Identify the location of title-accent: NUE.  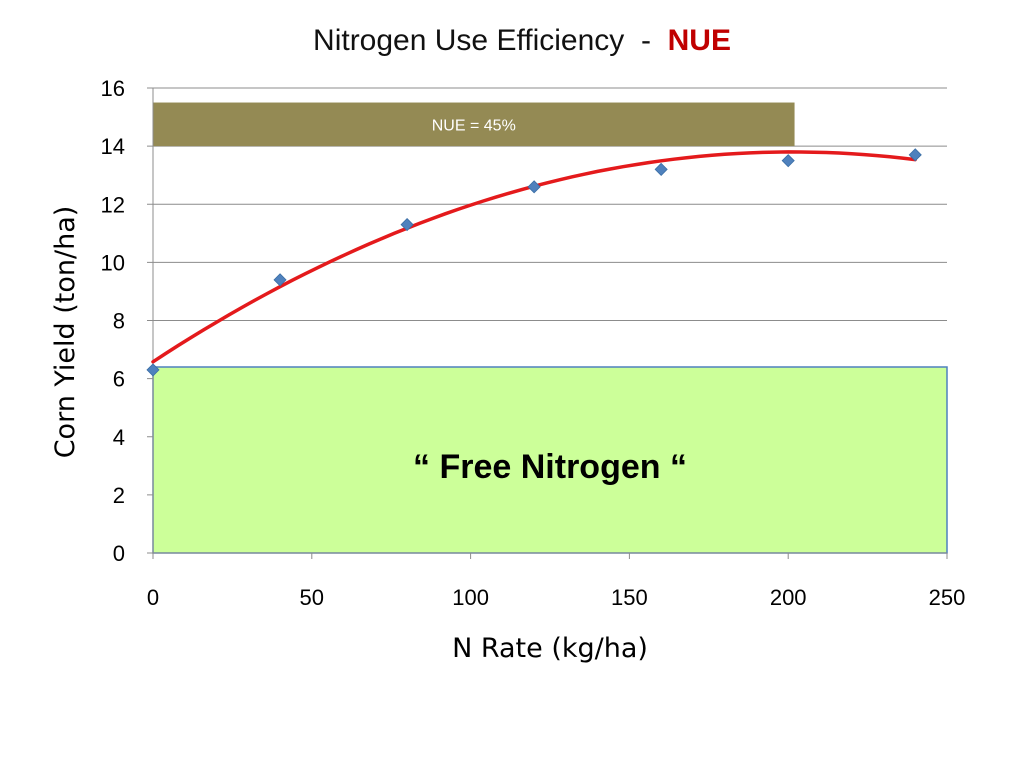
(699, 40).